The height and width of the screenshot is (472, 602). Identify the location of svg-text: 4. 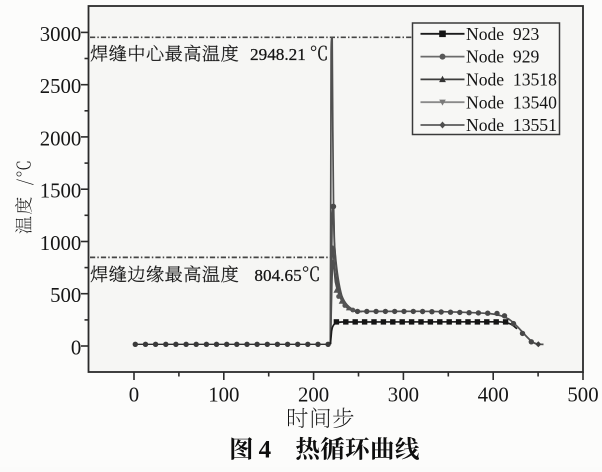
(265, 450).